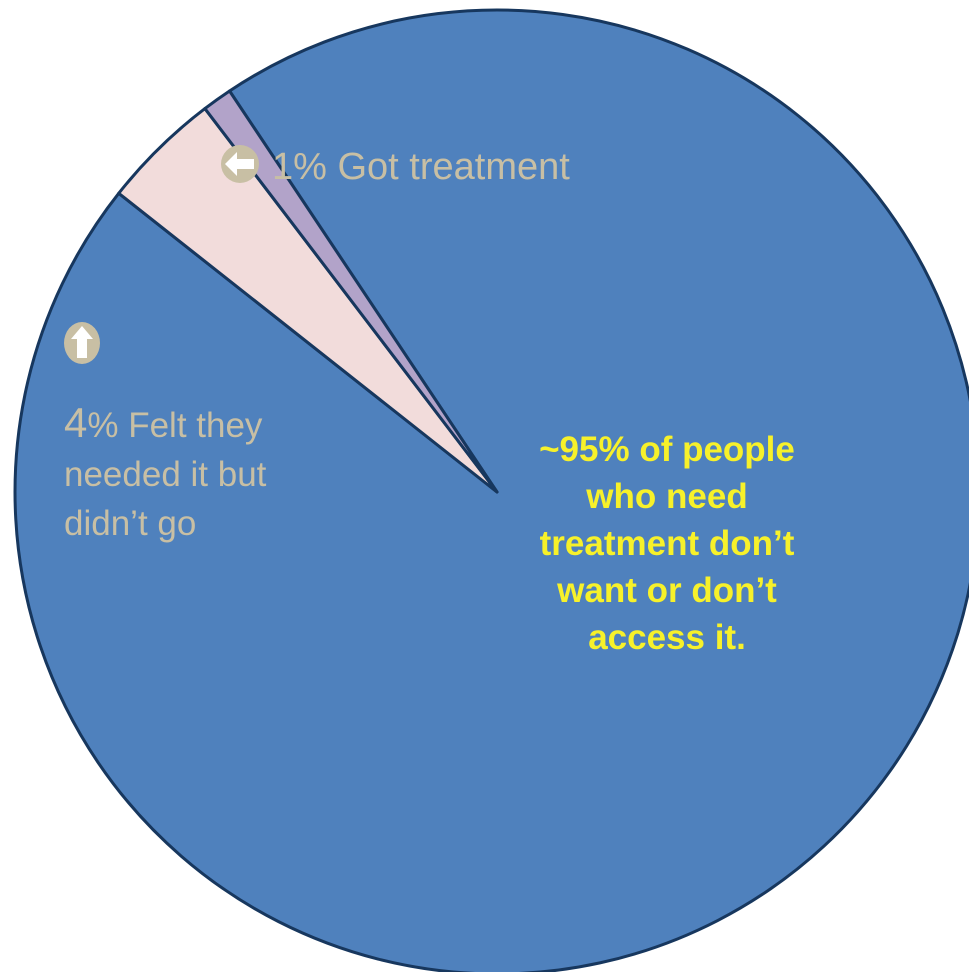 This screenshot has width=969, height=972. What do you see at coordinates (667, 590) in the screenshot?
I see `main-label-line4: want or don’t` at bounding box center [667, 590].